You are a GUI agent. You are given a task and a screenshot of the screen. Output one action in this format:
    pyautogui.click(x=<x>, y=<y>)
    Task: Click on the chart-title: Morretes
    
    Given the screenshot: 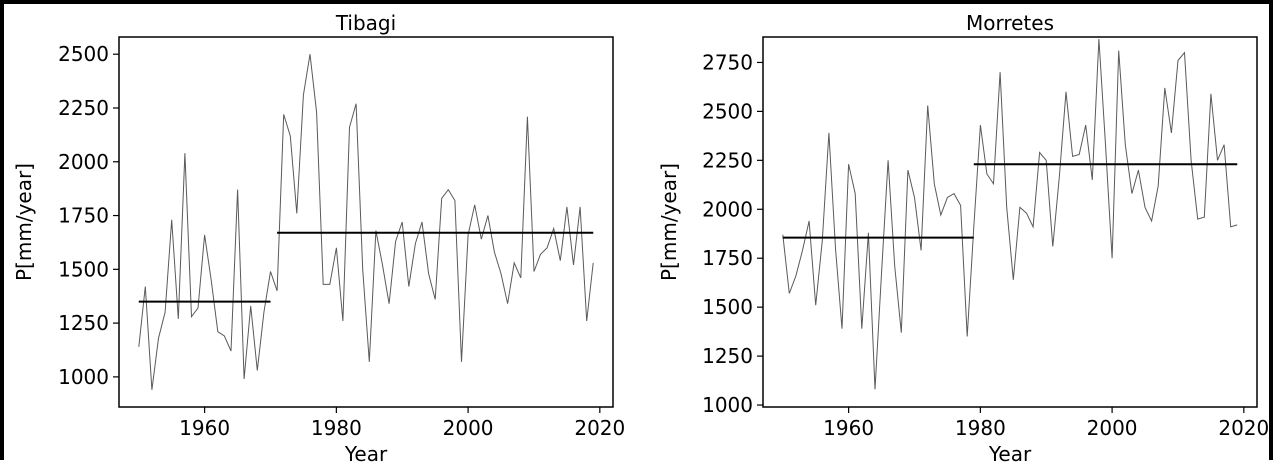 What is the action you would take?
    pyautogui.click(x=1010, y=23)
    